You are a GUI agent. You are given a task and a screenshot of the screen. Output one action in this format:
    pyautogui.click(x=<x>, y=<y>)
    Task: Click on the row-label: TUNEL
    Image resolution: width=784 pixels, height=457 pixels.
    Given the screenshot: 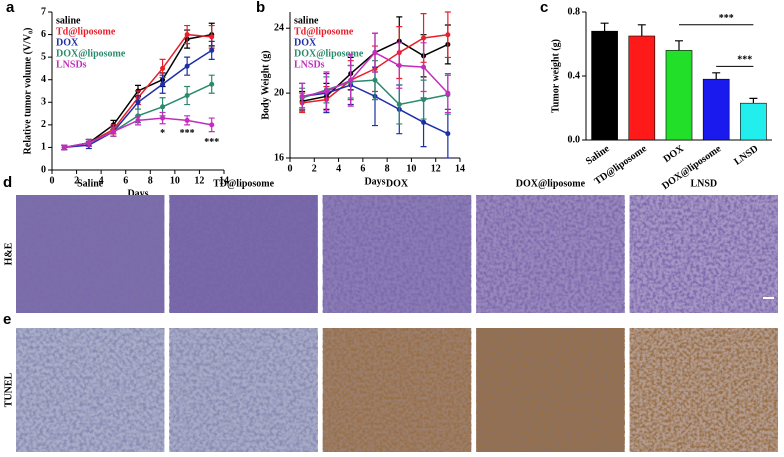 What is the action you would take?
    pyautogui.click(x=8, y=389)
    